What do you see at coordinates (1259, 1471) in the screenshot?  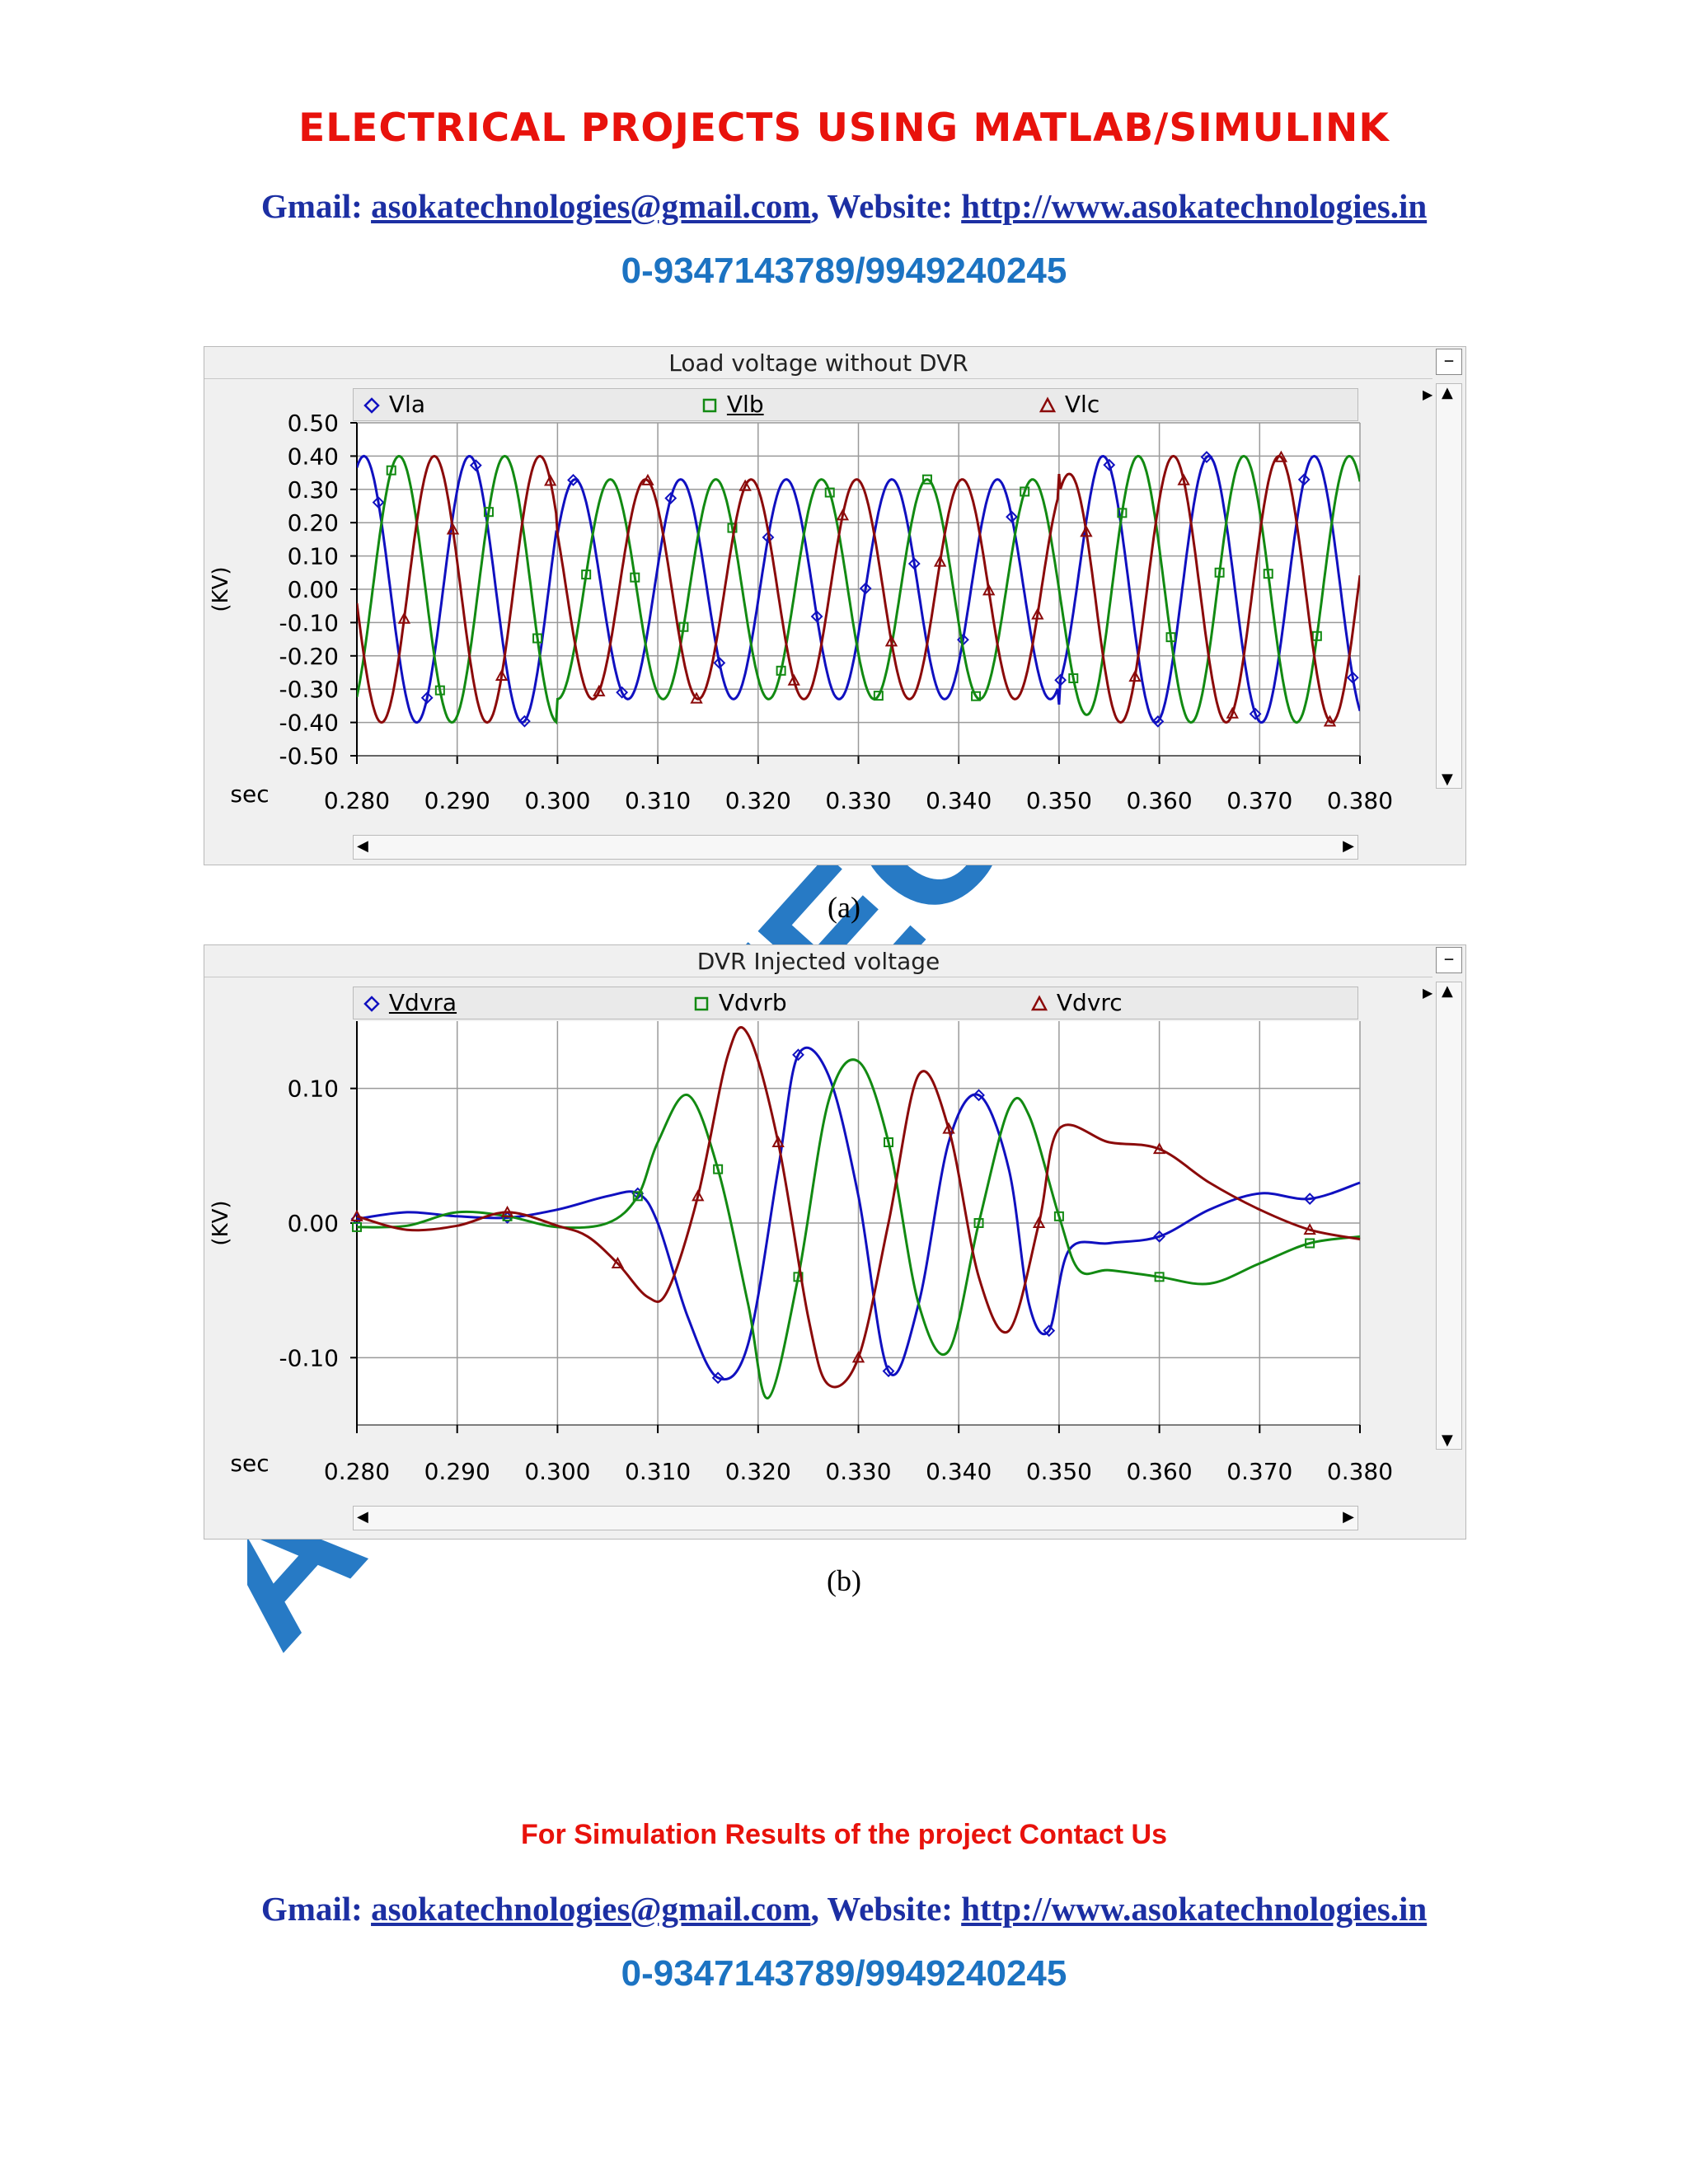 I see `x-tick-label: 0.370` at bounding box center [1259, 1471].